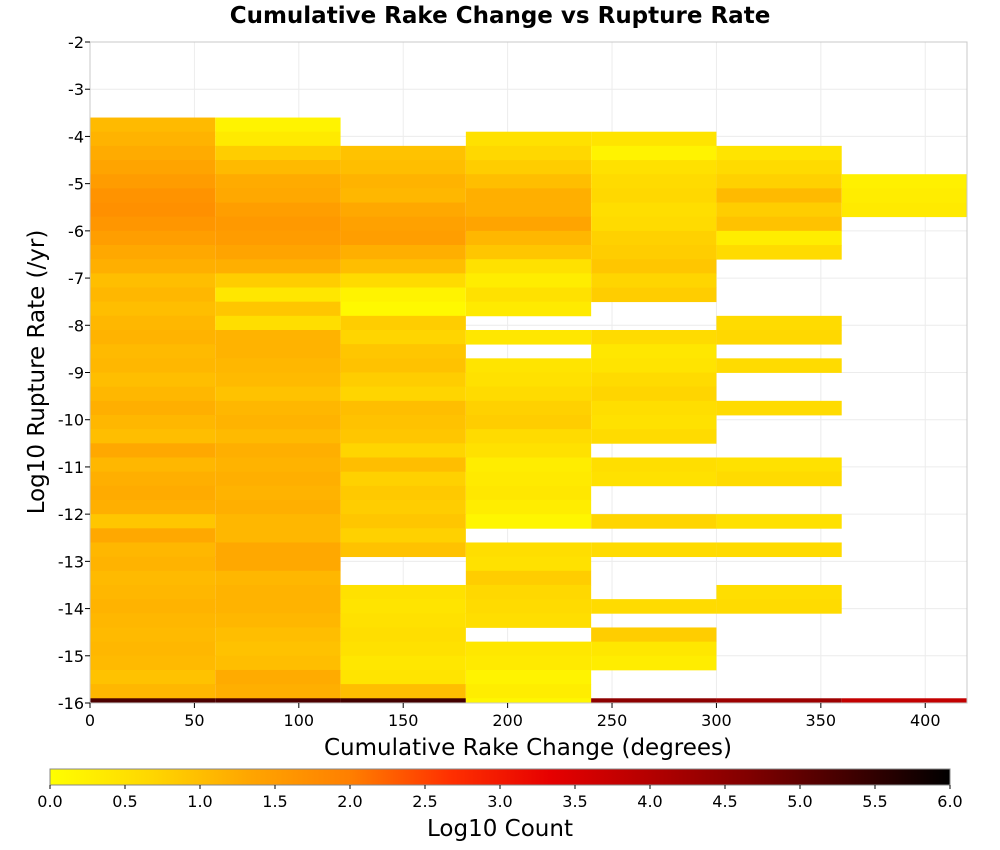 The width and height of the screenshot is (1000, 850). Describe the element at coordinates (71, 420) in the screenshot. I see `y-tick-label: -10` at that location.